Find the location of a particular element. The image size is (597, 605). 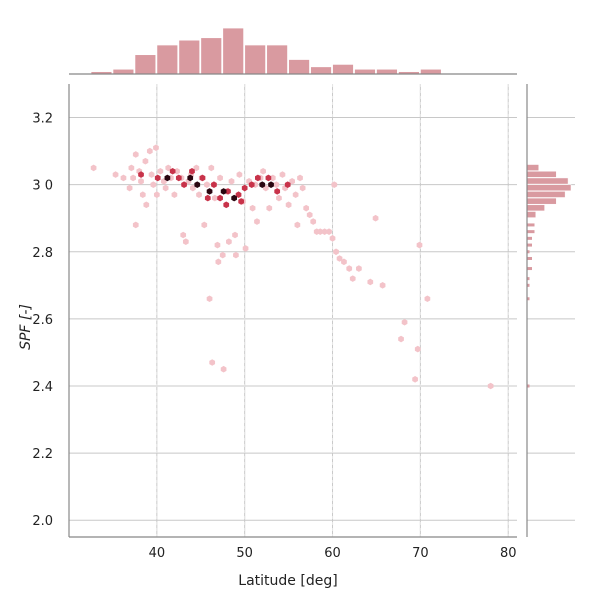

x-tick-label: 40 is located at coordinates (157, 553).